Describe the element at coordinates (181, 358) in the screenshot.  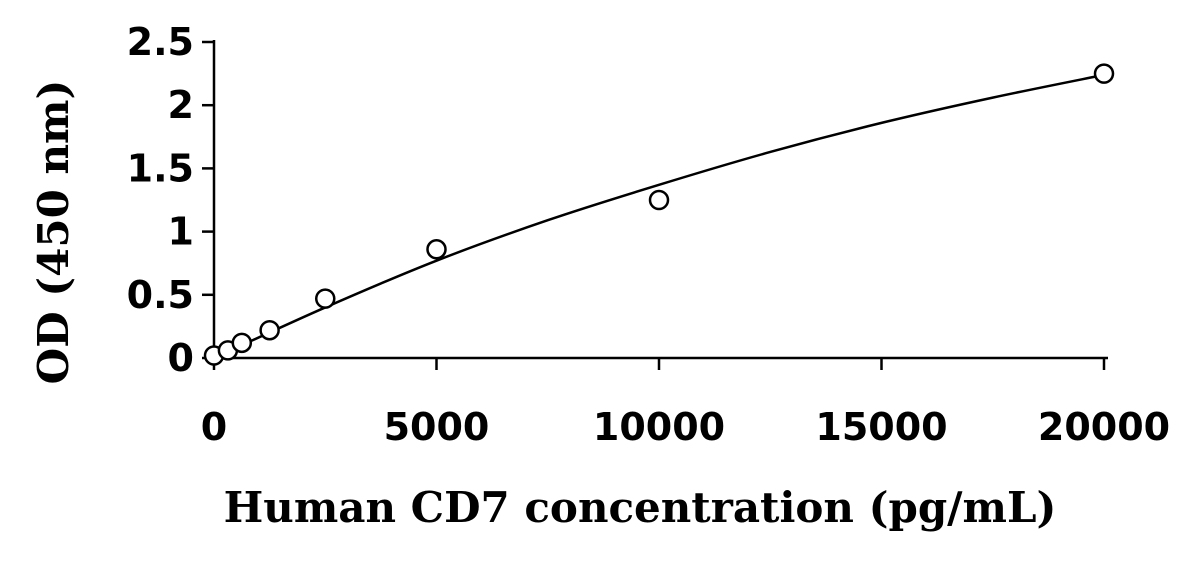
I see `y-tick-label: 0` at that location.